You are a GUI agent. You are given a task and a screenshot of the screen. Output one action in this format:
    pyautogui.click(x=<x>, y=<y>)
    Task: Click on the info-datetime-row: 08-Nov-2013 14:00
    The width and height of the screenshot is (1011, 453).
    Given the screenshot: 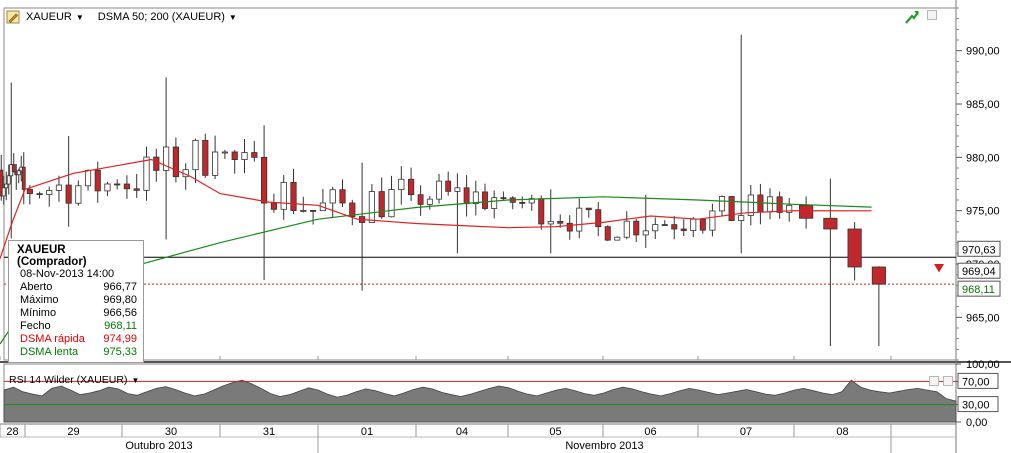 What is the action you would take?
    pyautogui.click(x=77, y=274)
    